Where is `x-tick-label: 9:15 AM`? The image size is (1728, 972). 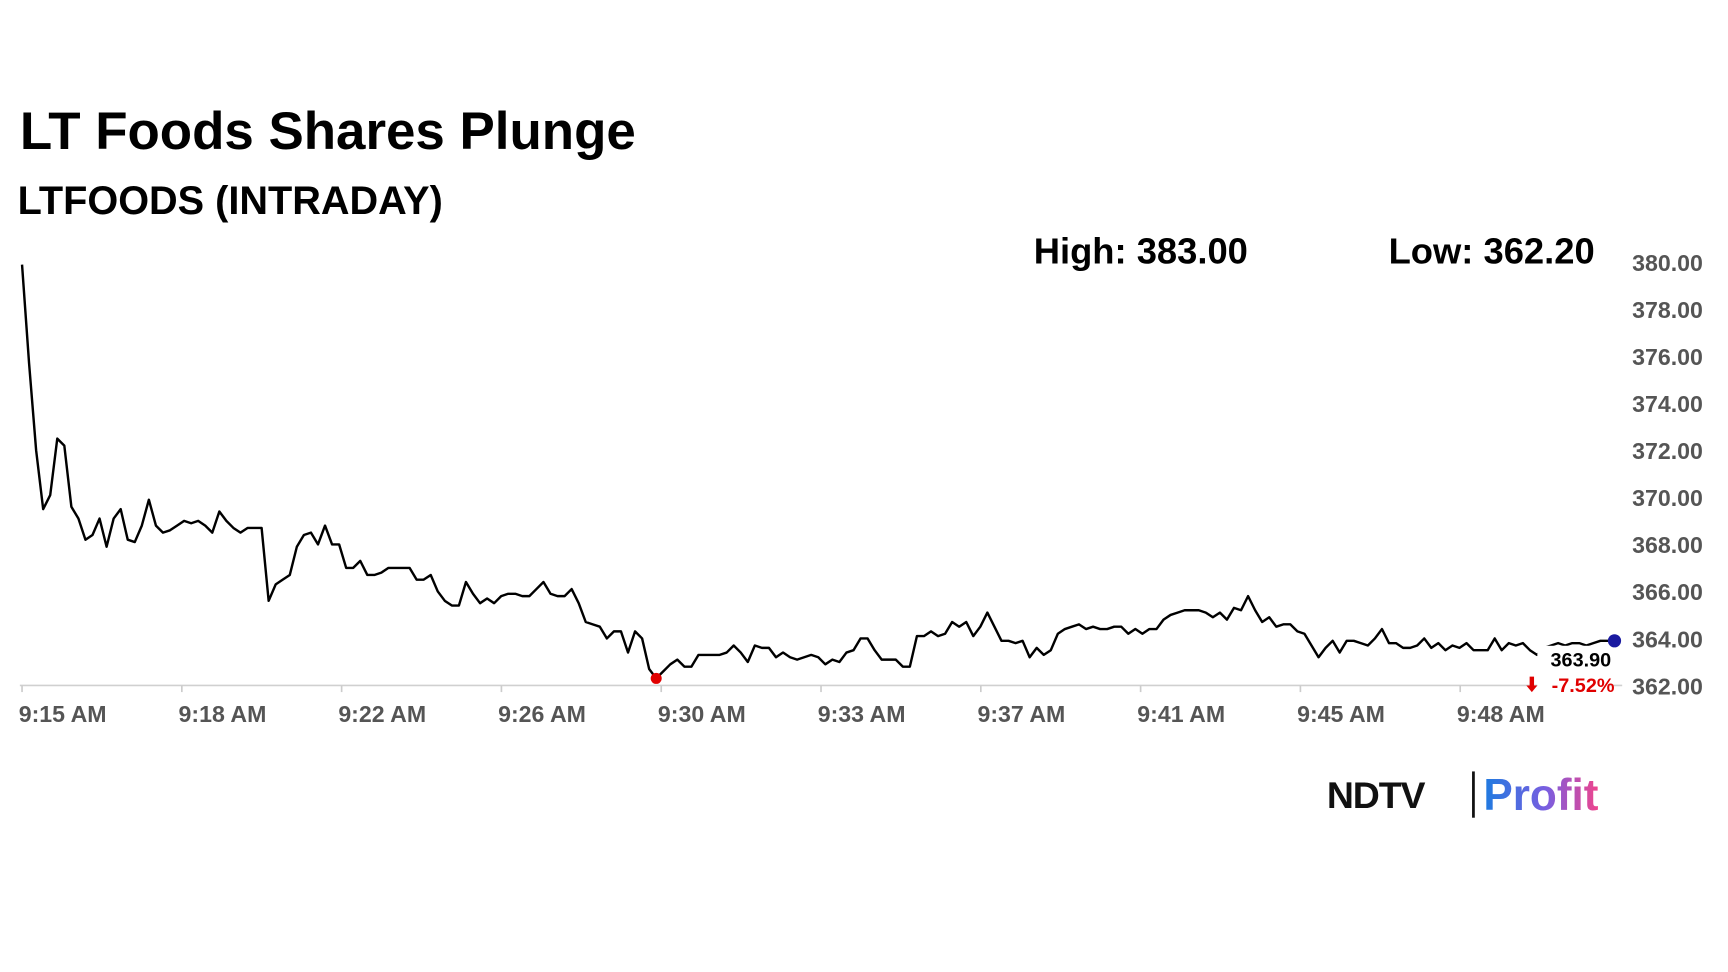
x-tick-label: 9:15 AM is located at coordinates (63, 714).